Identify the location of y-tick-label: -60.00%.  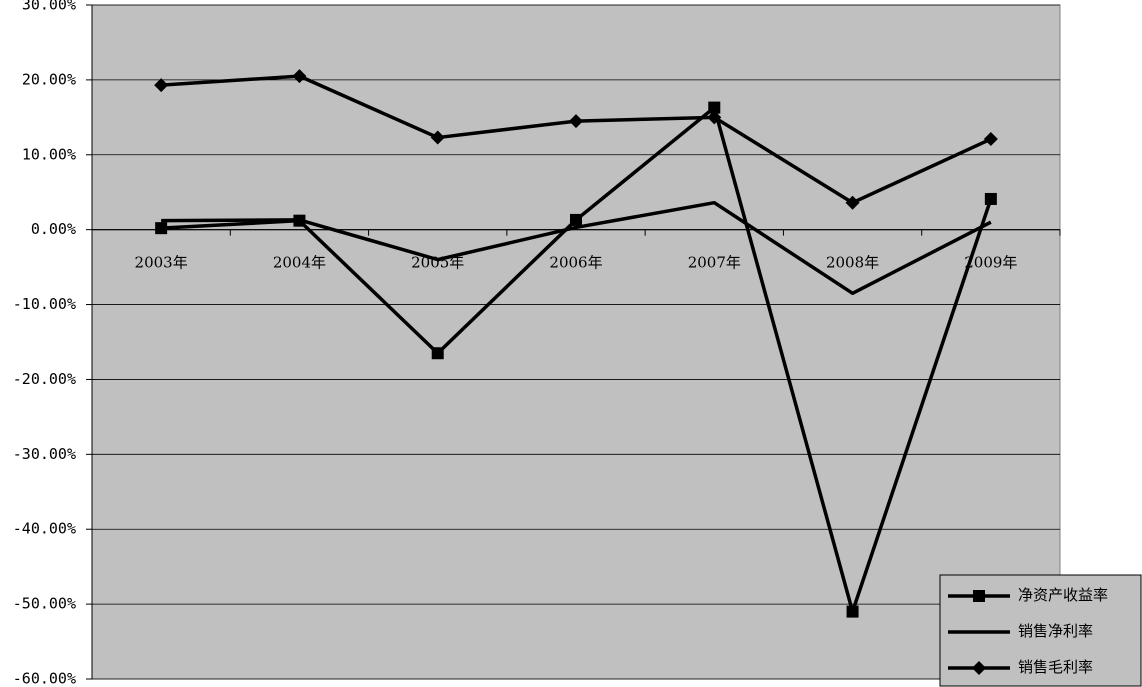
(44, 678).